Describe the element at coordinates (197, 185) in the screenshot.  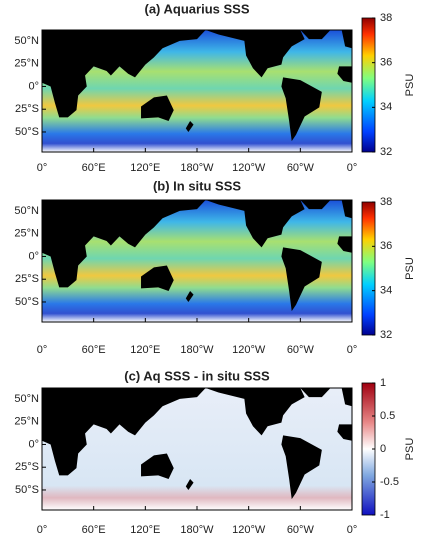
I see `panel-title: (b) In situ SSS` at that location.